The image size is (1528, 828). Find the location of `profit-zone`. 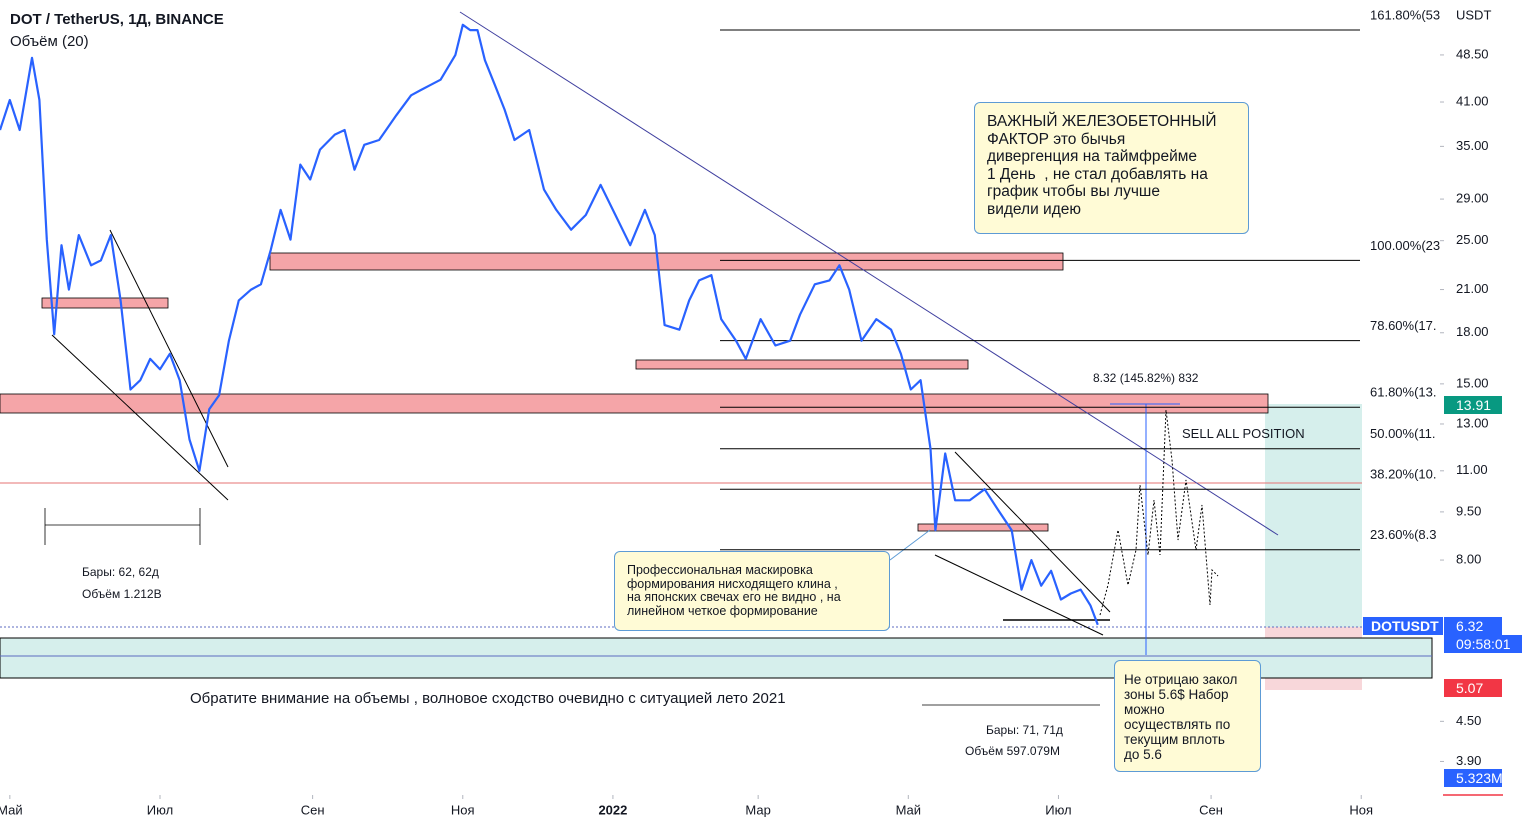

profit-zone is located at coordinates (1313, 515).